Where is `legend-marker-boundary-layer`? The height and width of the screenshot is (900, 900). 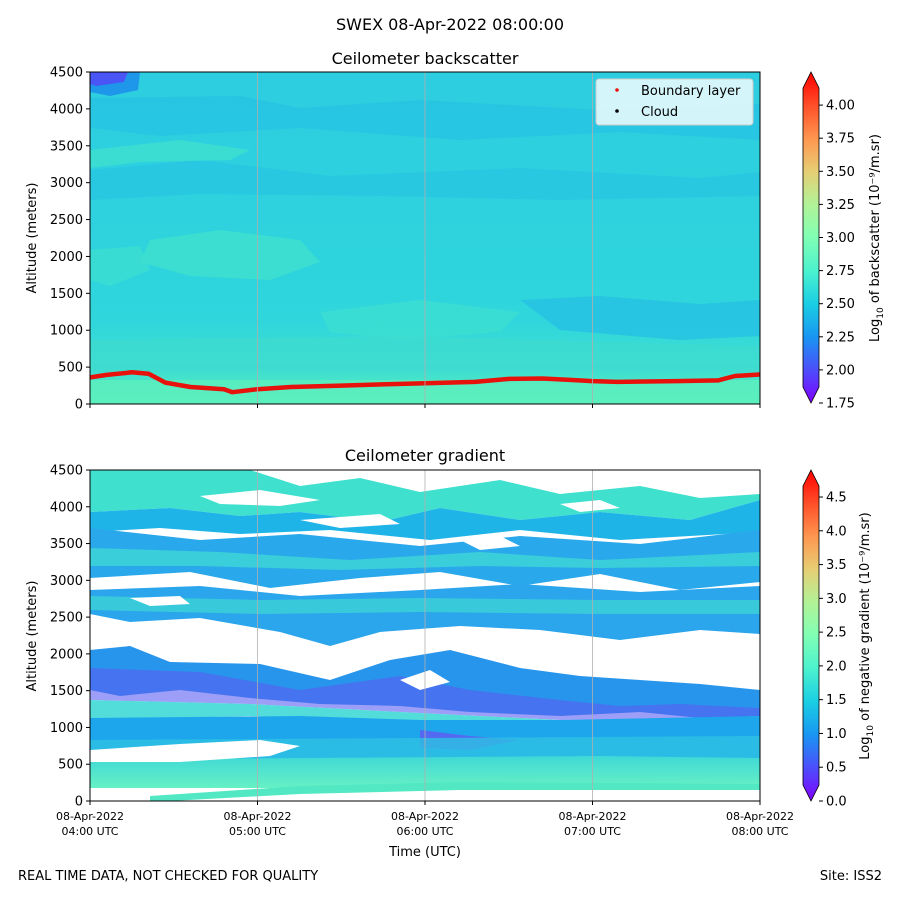 legend-marker-boundary-layer is located at coordinates (617, 90).